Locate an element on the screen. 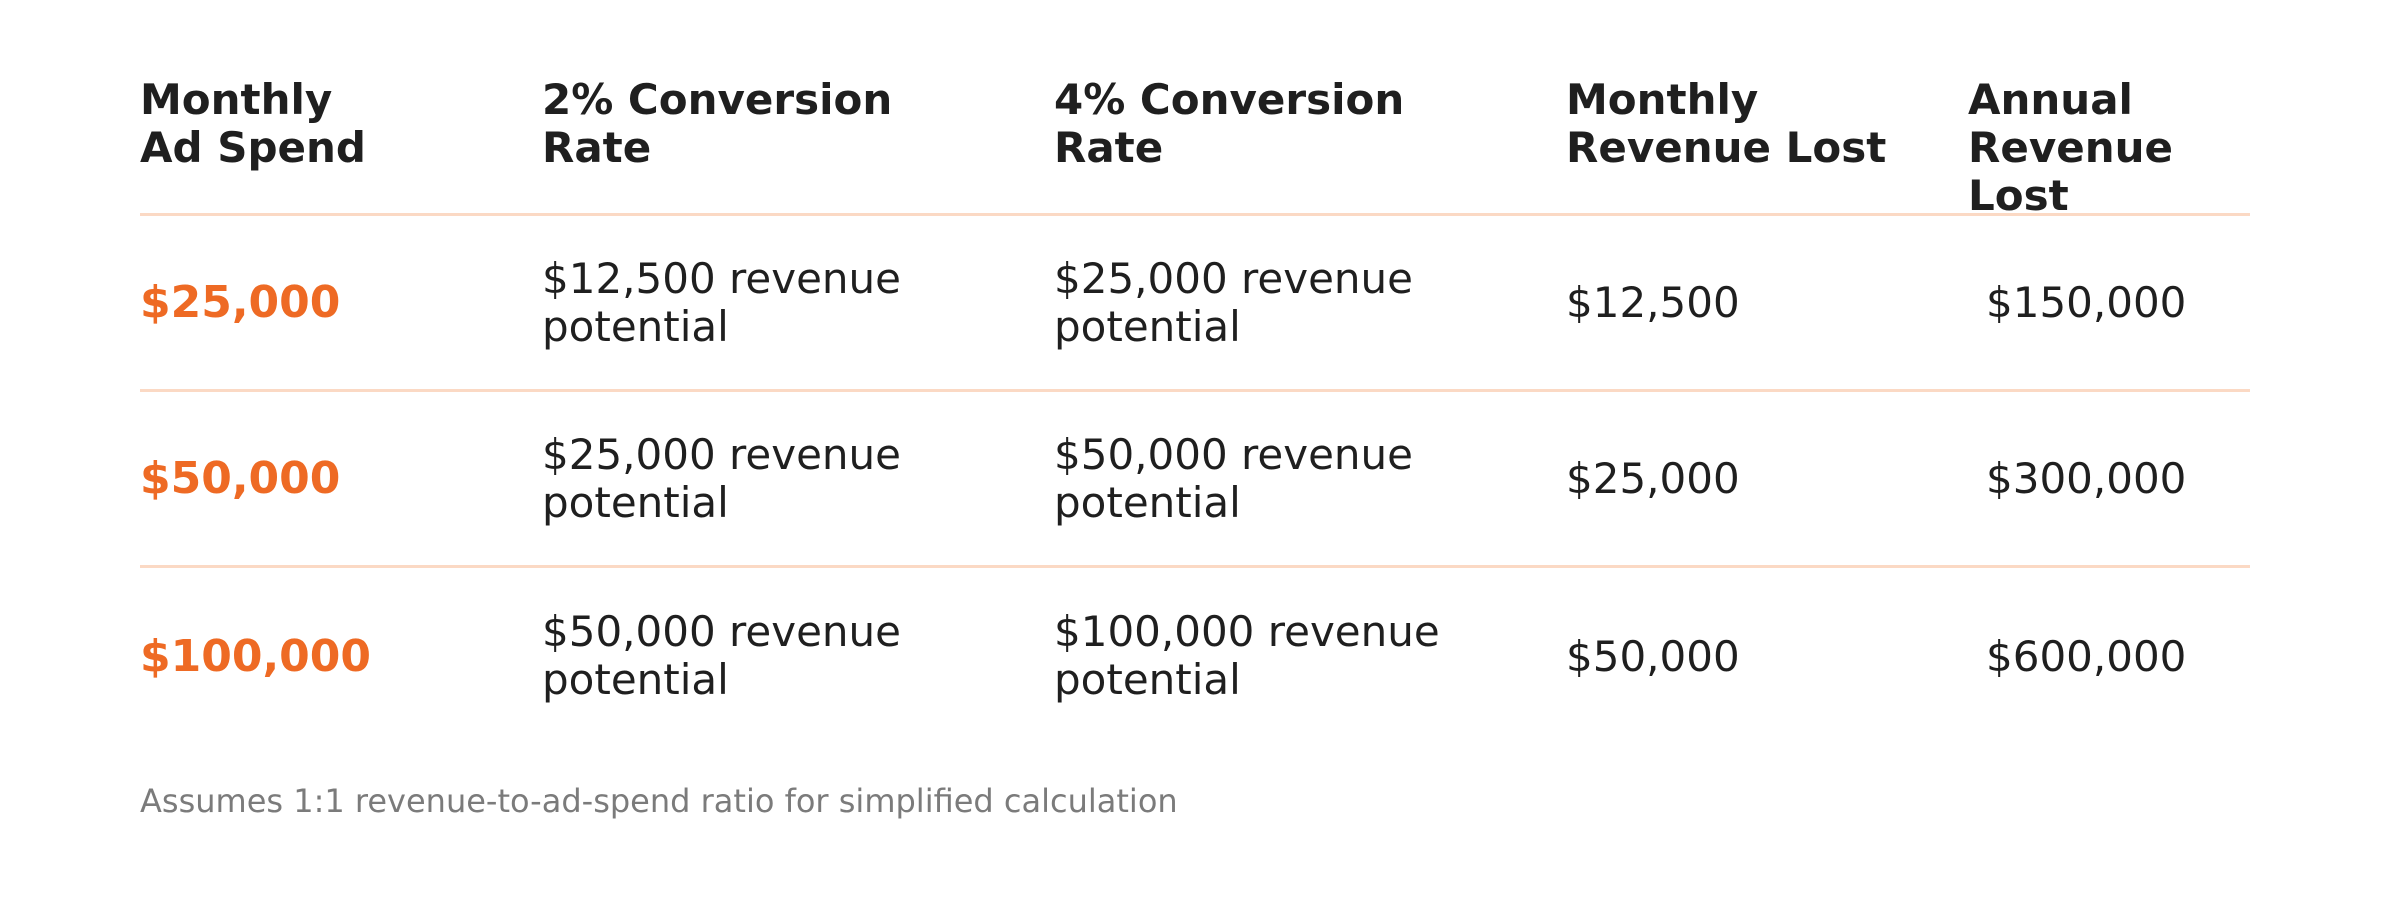 The width and height of the screenshot is (2388, 904). annual-revenue-lost: $600,000 is located at coordinates (2086, 656).